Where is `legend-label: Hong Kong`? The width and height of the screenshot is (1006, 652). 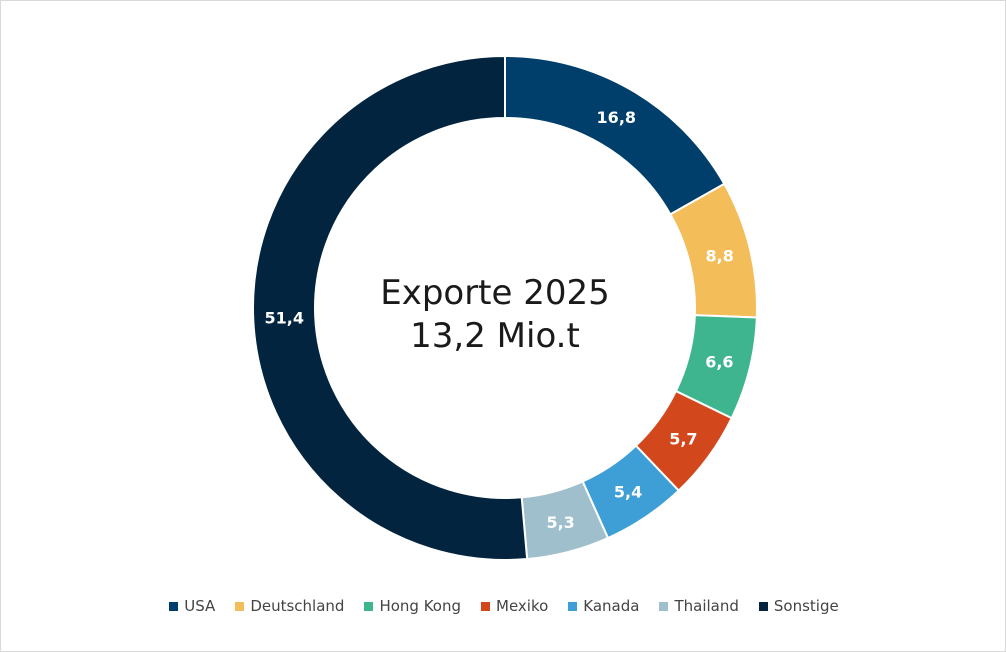
legend-label: Hong Kong is located at coordinates (420, 606).